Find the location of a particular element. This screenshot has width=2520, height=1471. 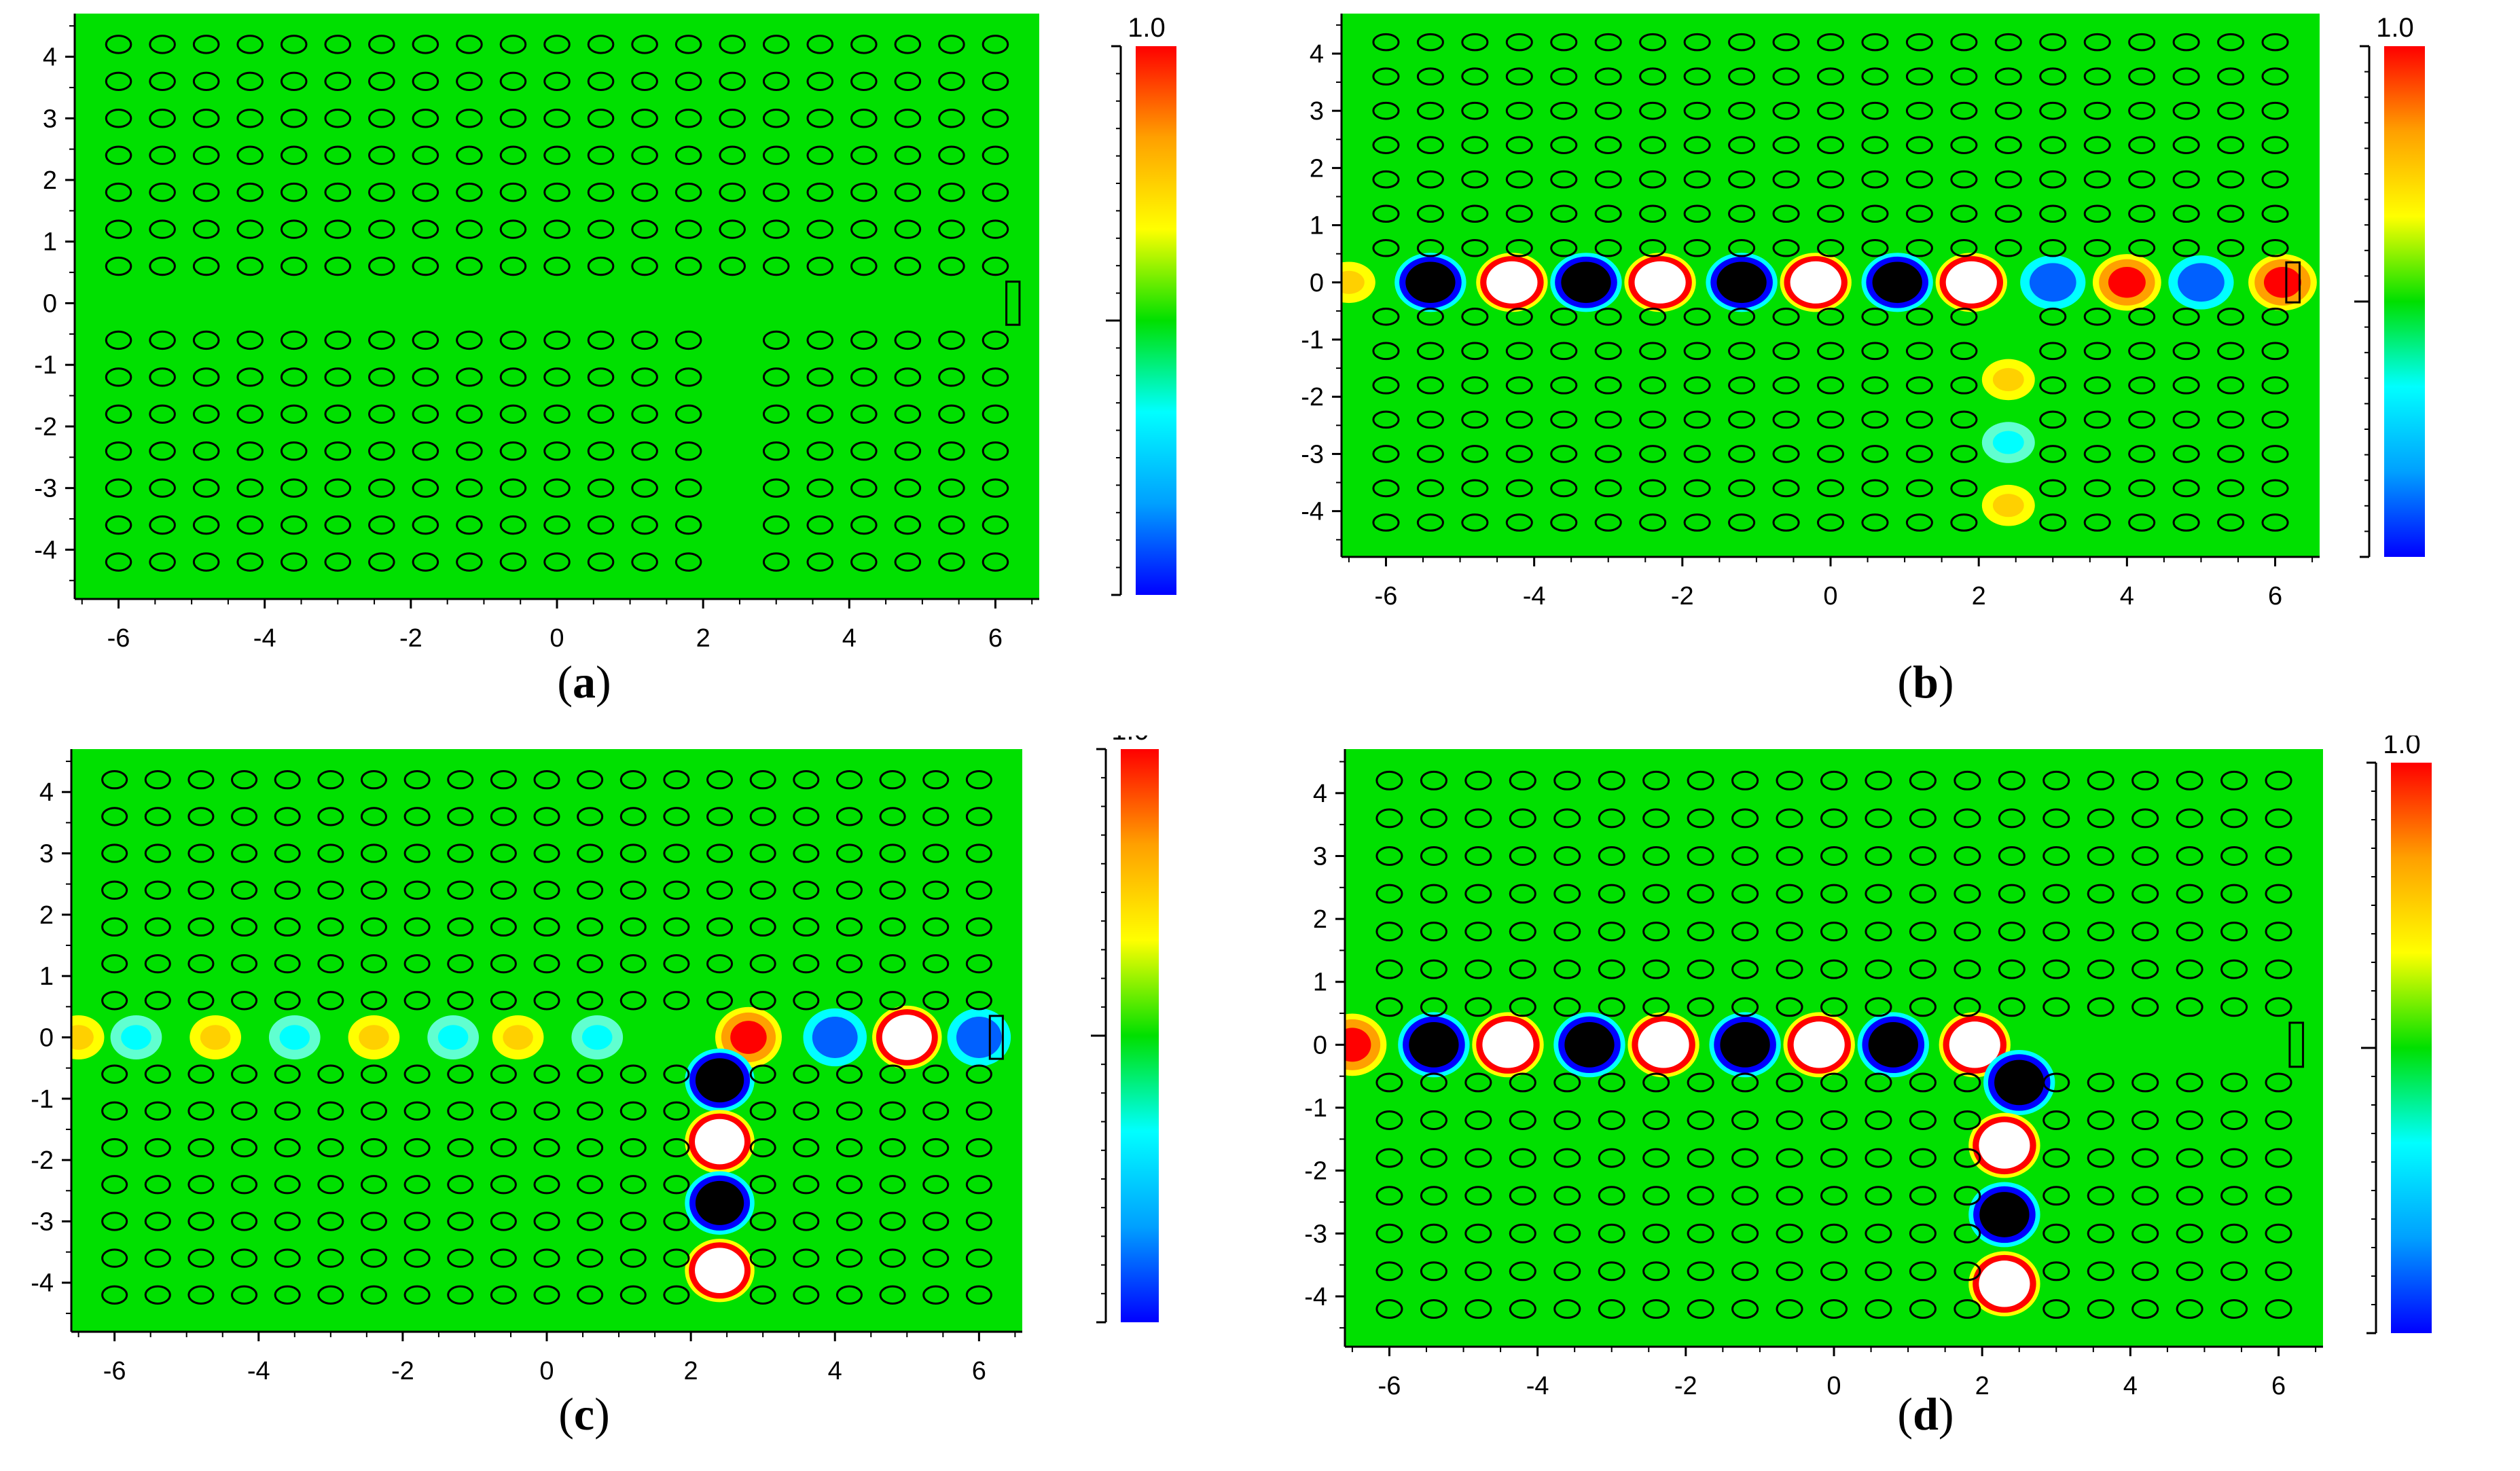

y-tick-label: 1 is located at coordinates (50, 242).